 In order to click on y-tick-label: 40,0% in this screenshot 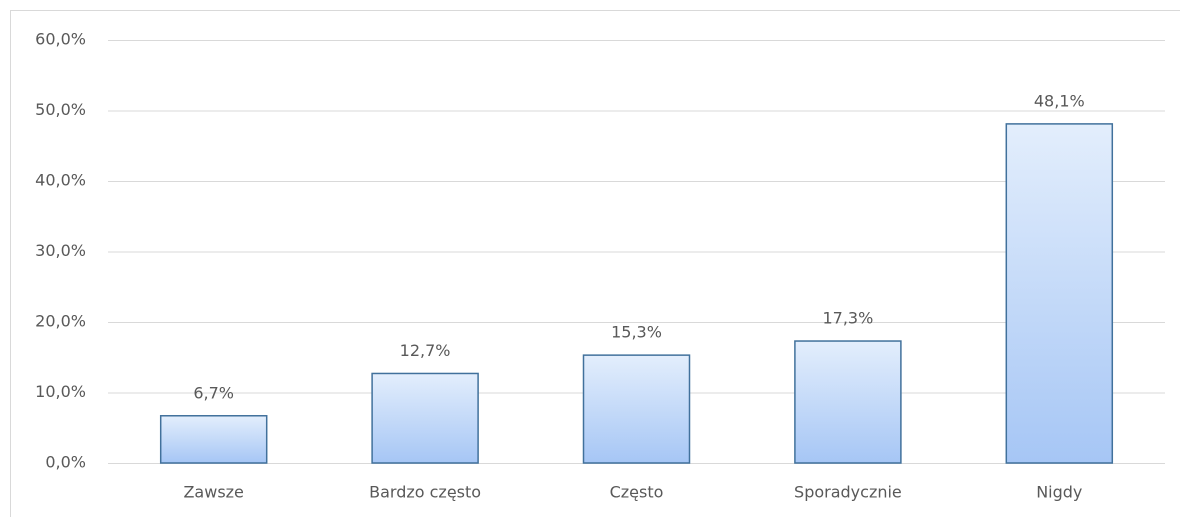, I will do `click(60, 180)`.